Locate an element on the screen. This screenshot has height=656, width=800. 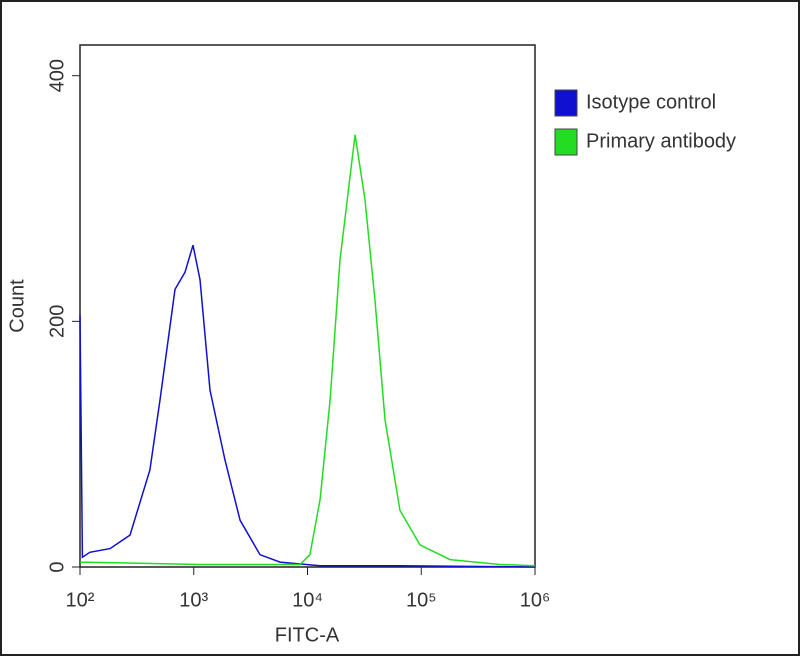
legend-label: Isotype control is located at coordinates (651, 102).